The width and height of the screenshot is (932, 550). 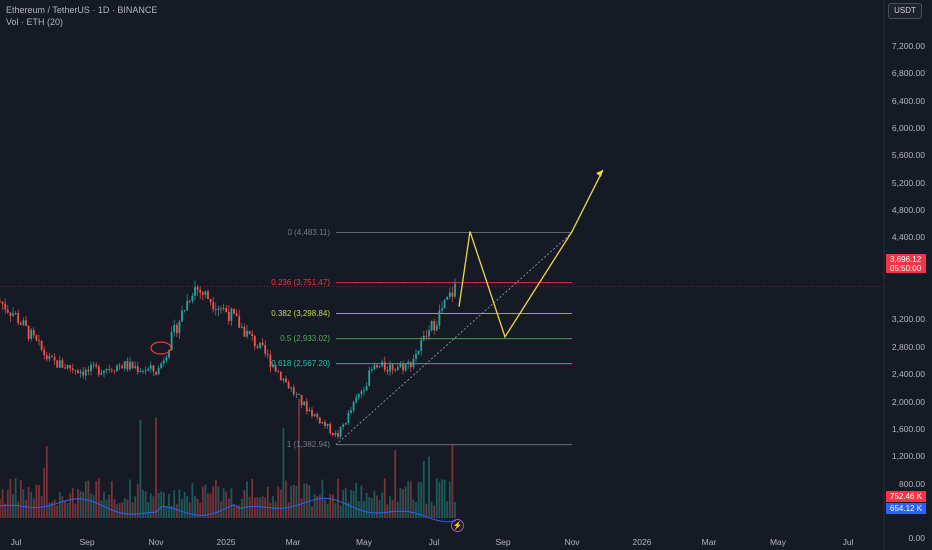 I want to click on symbol-title: Ethereum / TetherUS · 1D · BINANCE, so click(x=82, y=10).